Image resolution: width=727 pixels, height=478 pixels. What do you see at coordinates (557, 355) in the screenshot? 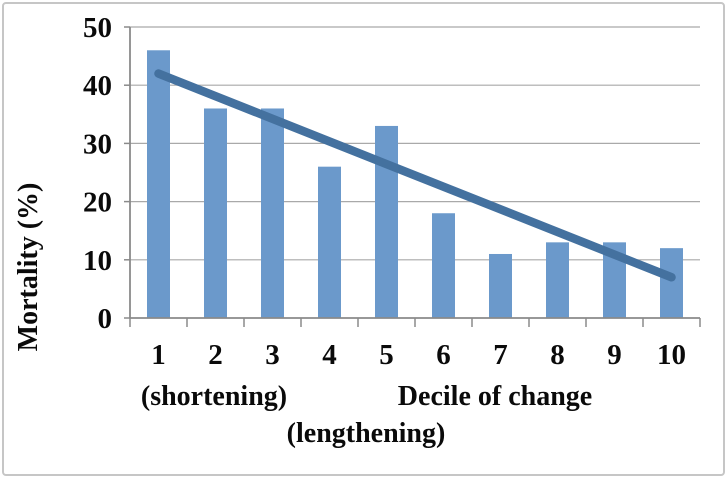
I see `x-tick-label: 8` at bounding box center [557, 355].